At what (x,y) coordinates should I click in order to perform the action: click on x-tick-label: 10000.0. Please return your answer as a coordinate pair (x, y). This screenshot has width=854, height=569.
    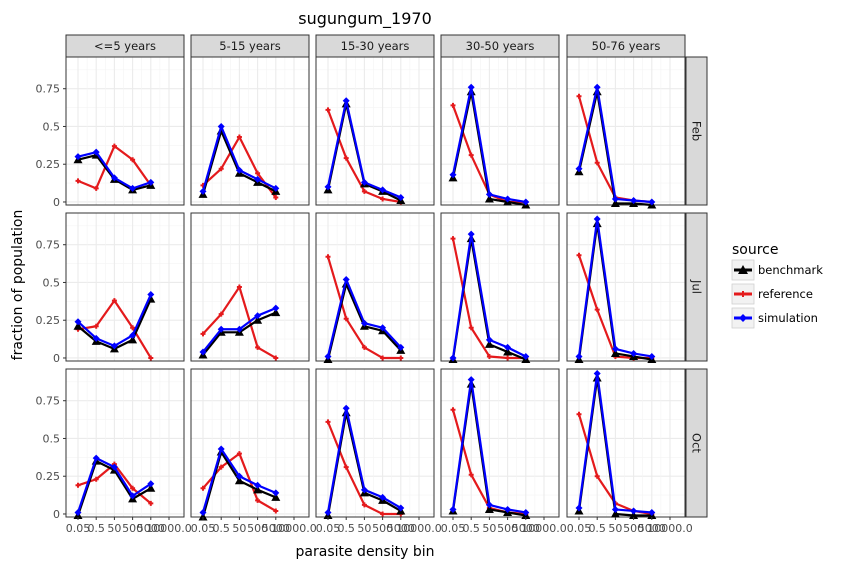
    Looking at the image, I should click on (294, 528).